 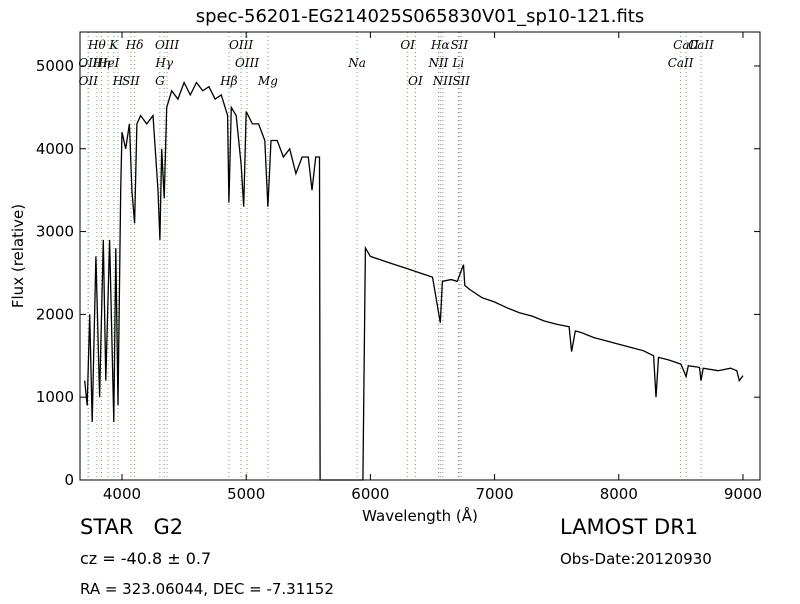 I want to click on x-tick-label: 6000, so click(x=370, y=494).